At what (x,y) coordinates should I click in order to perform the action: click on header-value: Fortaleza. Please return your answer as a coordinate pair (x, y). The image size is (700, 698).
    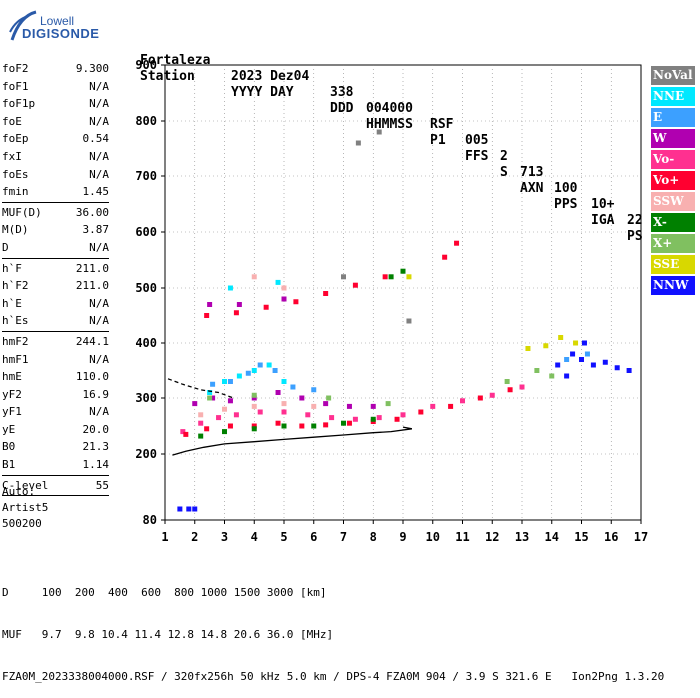
    Looking at the image, I should click on (175, 60).